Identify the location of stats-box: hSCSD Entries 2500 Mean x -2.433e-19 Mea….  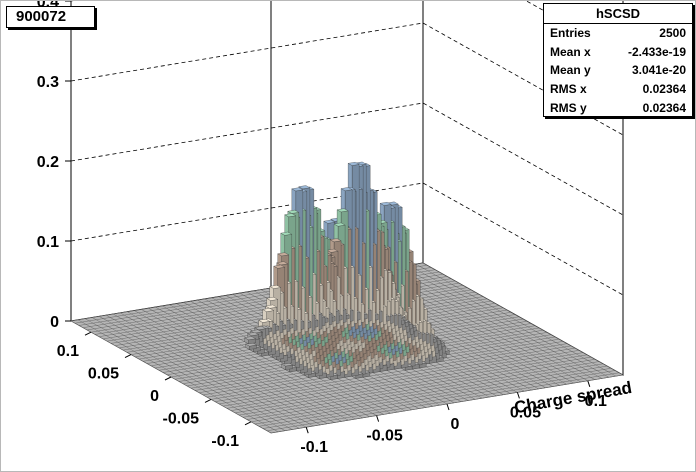
(618, 60).